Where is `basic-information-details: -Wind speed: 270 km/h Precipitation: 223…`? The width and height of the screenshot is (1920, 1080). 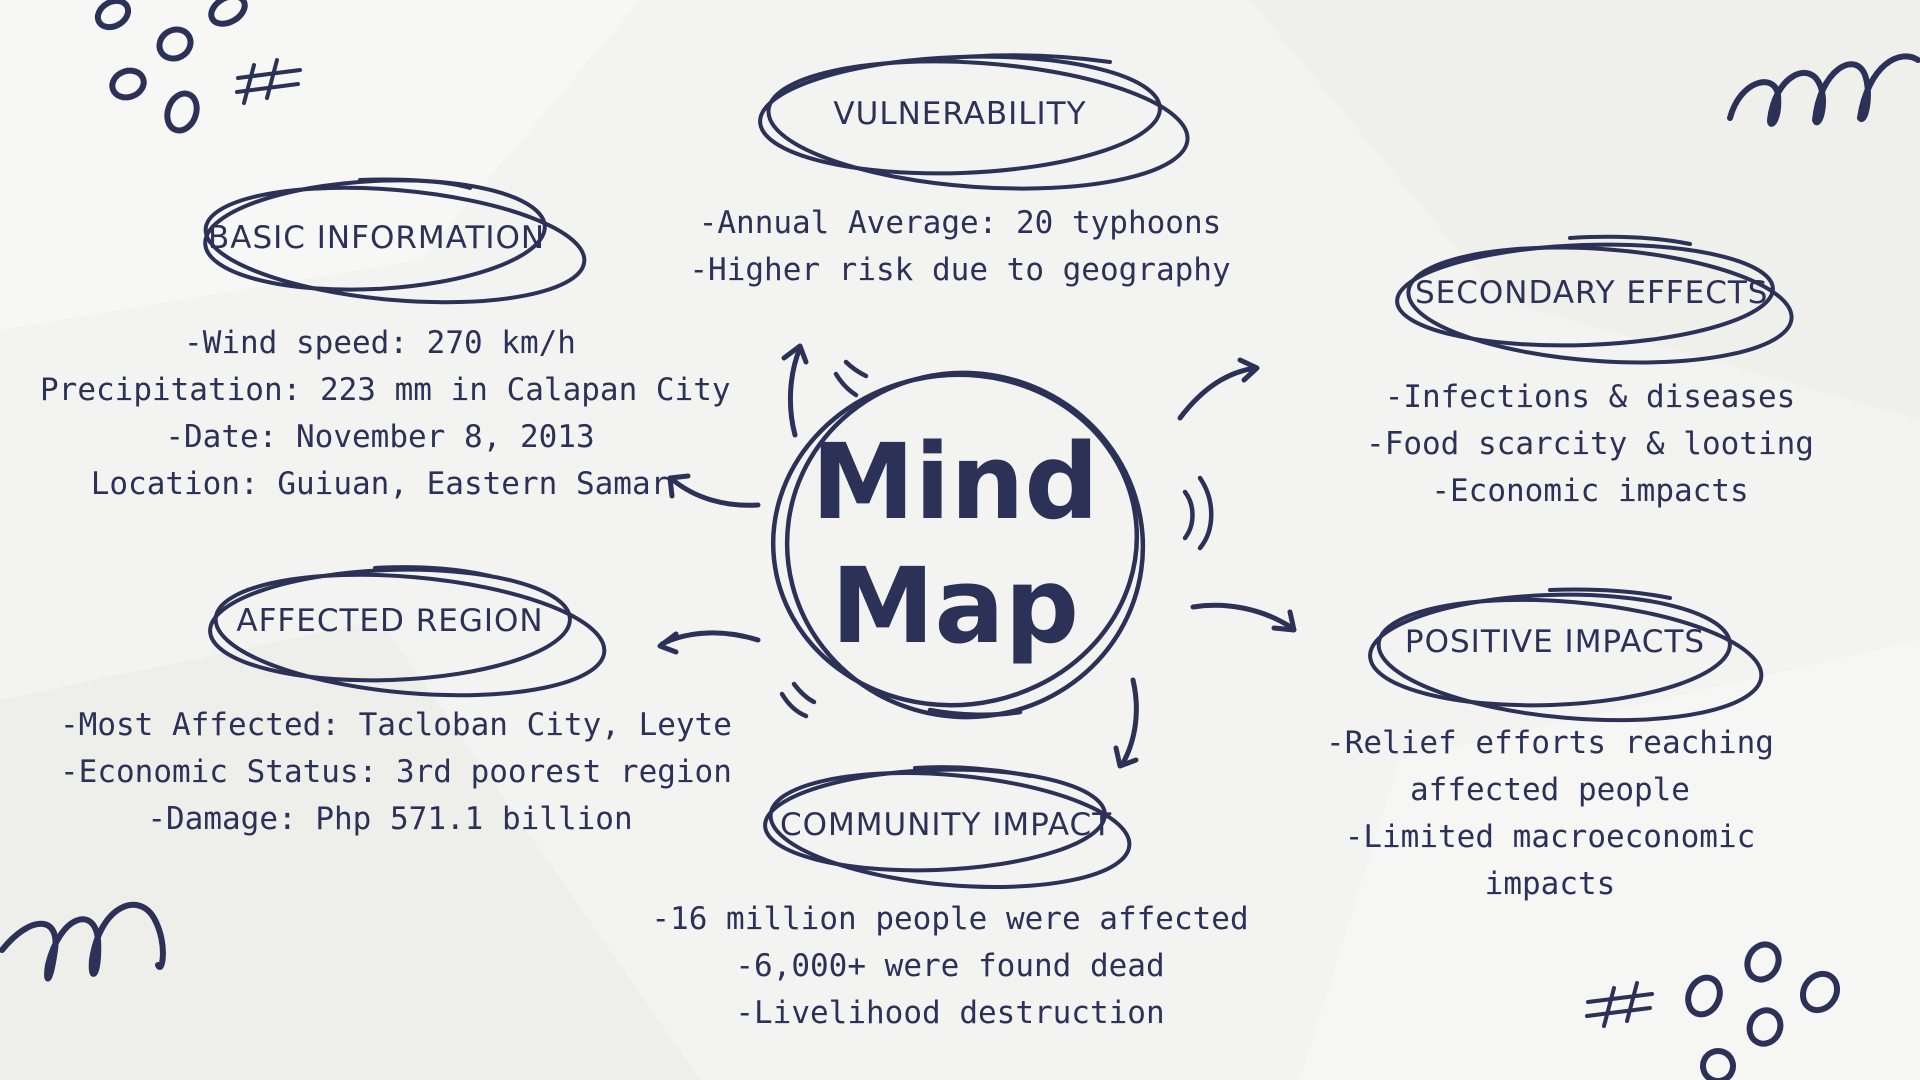
basic-information-details: -Wind speed: 270 km/h Precipitation: 223… is located at coordinates (385, 414).